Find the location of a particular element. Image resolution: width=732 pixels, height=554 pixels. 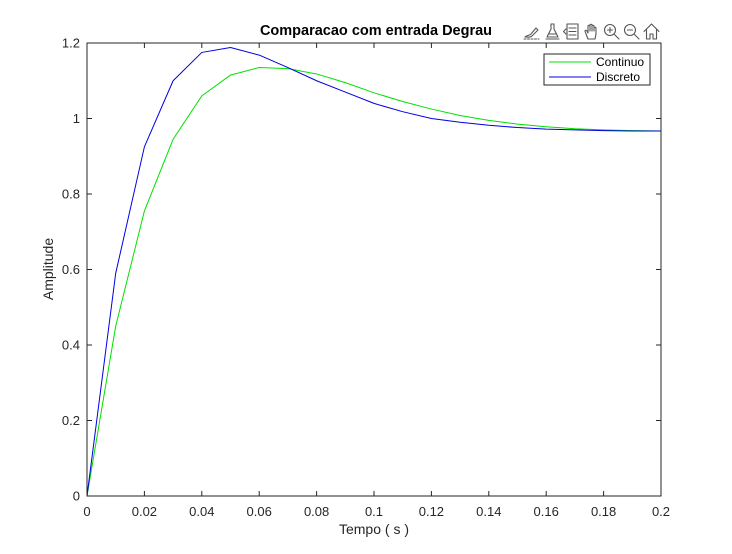

x-tick-label: 0.08 is located at coordinates (316, 511).